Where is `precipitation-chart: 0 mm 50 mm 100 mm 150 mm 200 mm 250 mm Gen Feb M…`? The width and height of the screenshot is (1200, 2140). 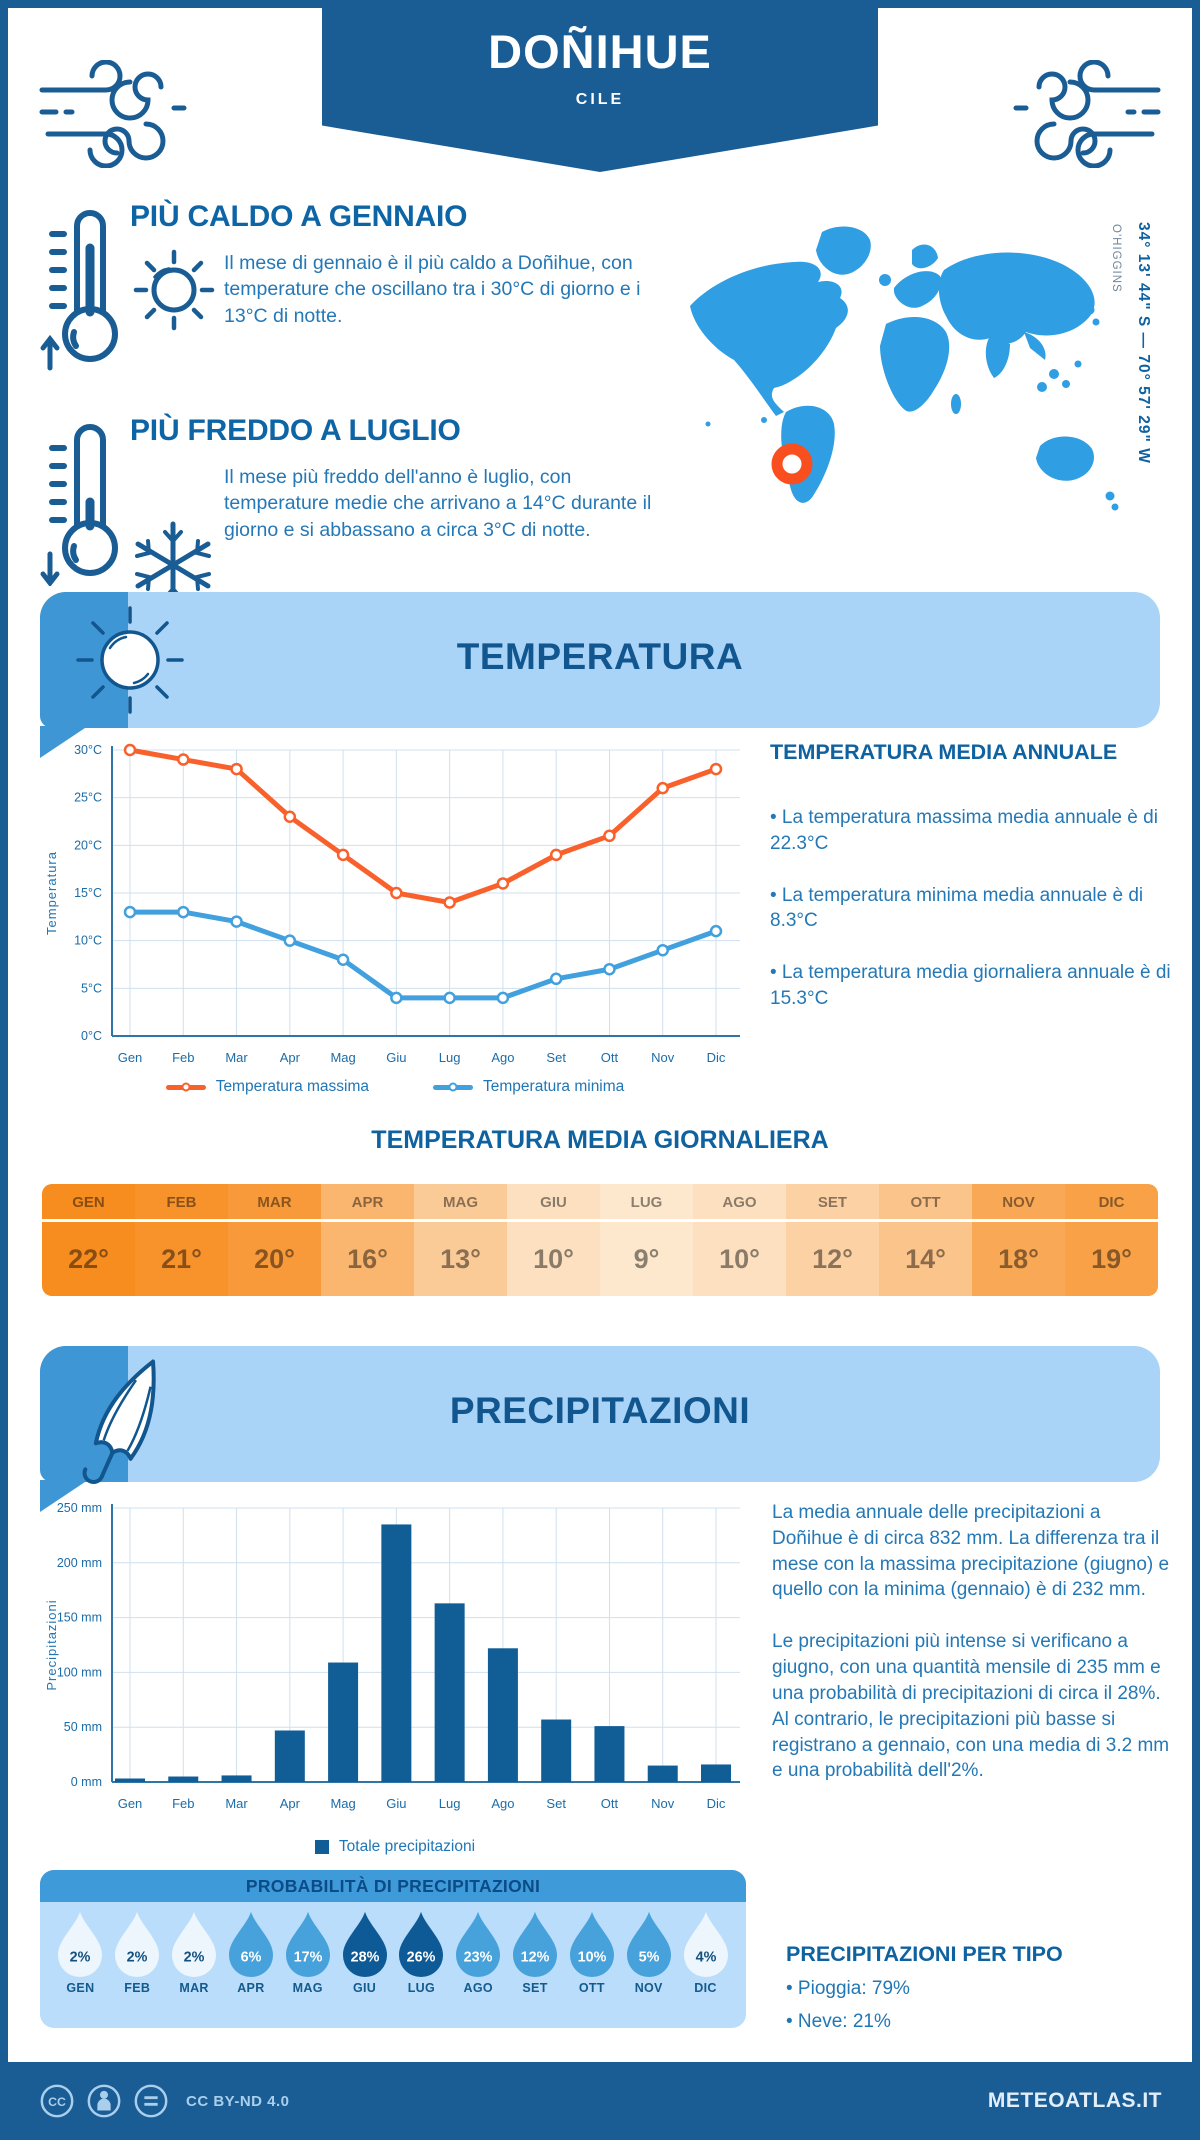
precipitation-chart: 0 mm 50 mm 100 mm 150 mm 200 mm 250 mm Gen Feb M… is located at coordinates (395, 1659).